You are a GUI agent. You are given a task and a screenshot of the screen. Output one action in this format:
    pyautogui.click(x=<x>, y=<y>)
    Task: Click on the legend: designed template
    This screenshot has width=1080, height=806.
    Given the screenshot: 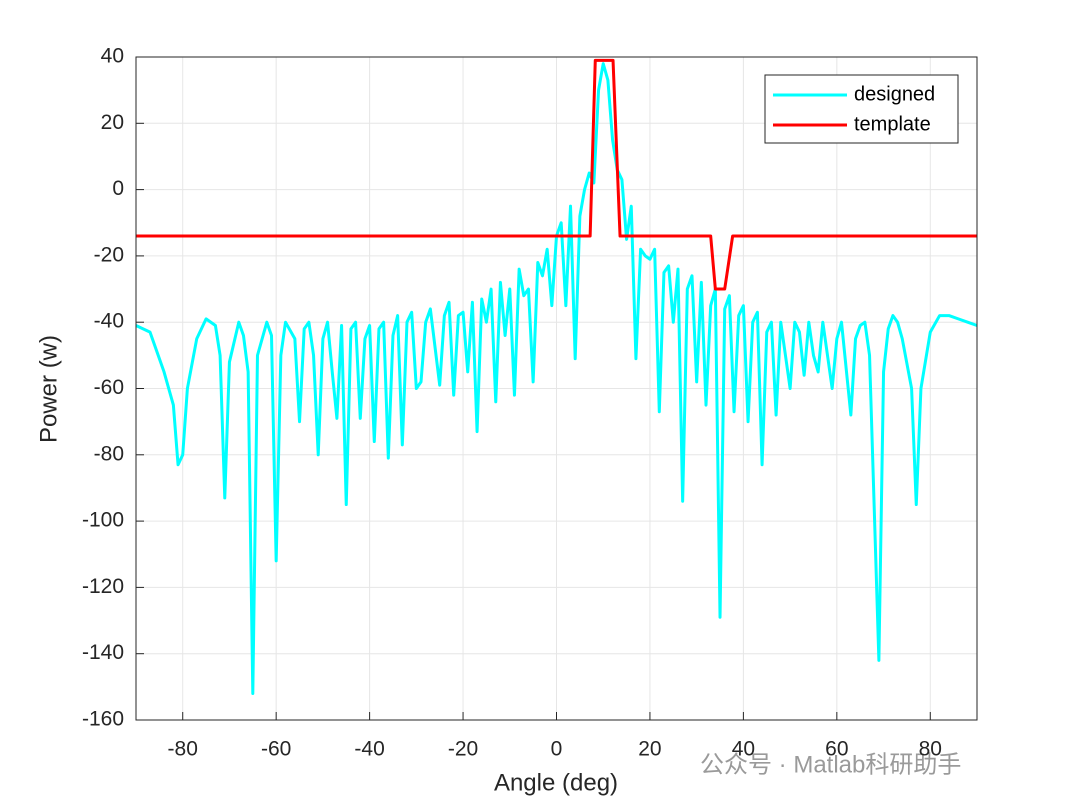 What is the action you would take?
    pyautogui.click(x=861, y=109)
    